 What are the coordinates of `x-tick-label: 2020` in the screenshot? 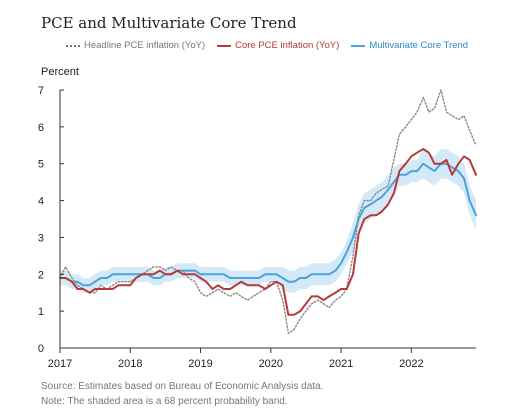 It's located at (271, 364).